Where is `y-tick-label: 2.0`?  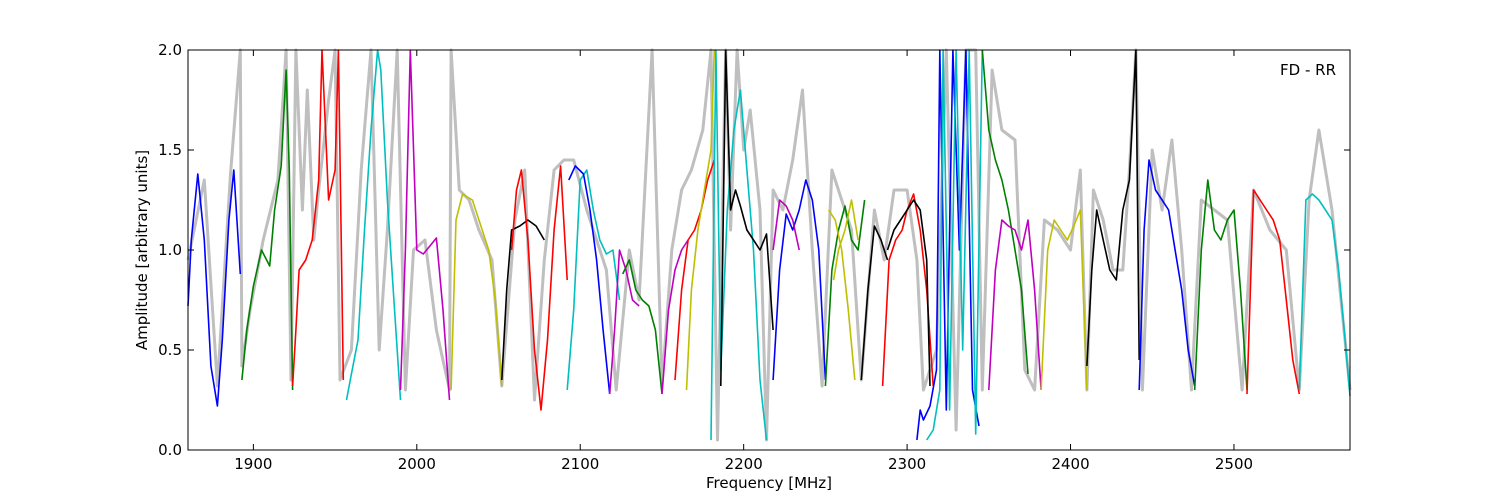 y-tick-label: 2.0 is located at coordinates (170, 50).